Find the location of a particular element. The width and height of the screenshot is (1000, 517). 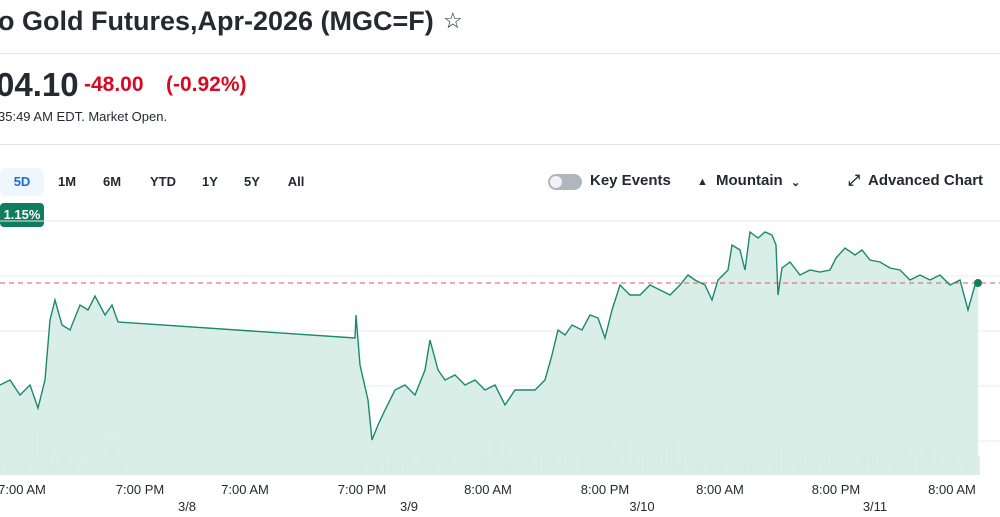

page-title: o Gold Futures,Apr-2026 (MGC=F) is located at coordinates (217, 21).